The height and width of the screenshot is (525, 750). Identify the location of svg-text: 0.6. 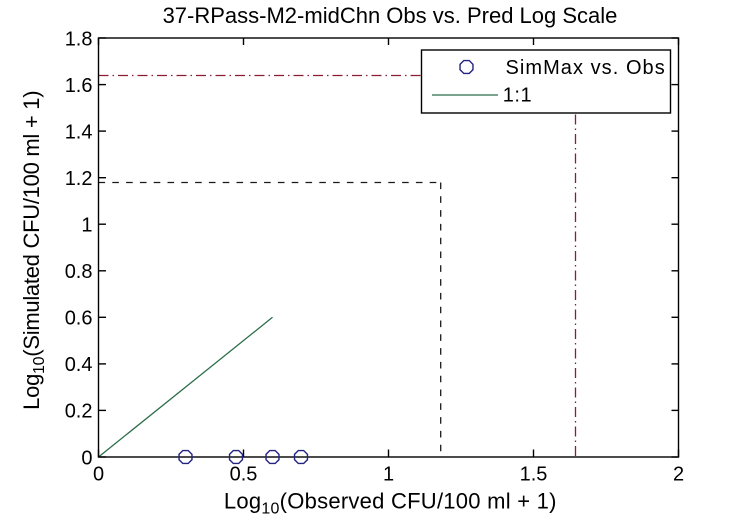
(79, 319).